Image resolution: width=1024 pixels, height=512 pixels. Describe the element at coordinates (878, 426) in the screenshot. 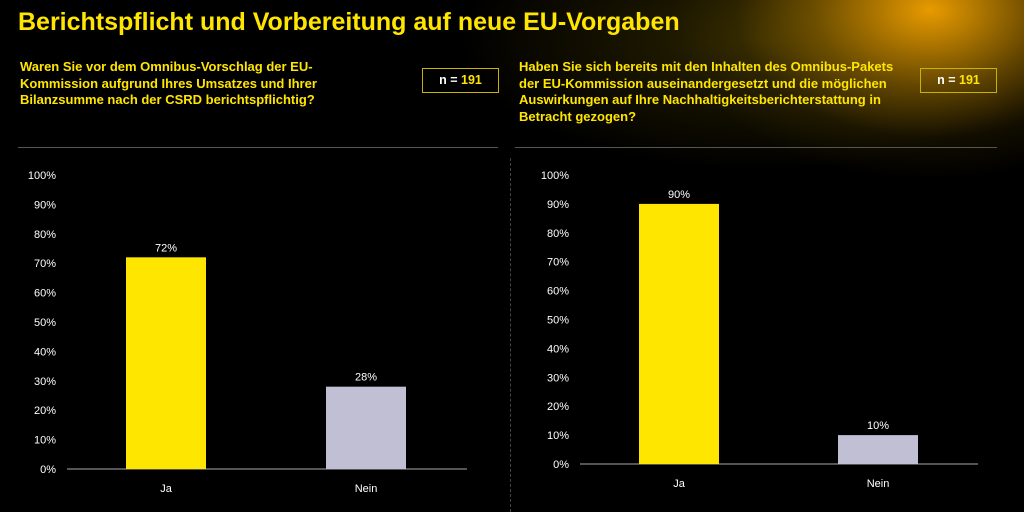

I see `data-label: 10%` at that location.